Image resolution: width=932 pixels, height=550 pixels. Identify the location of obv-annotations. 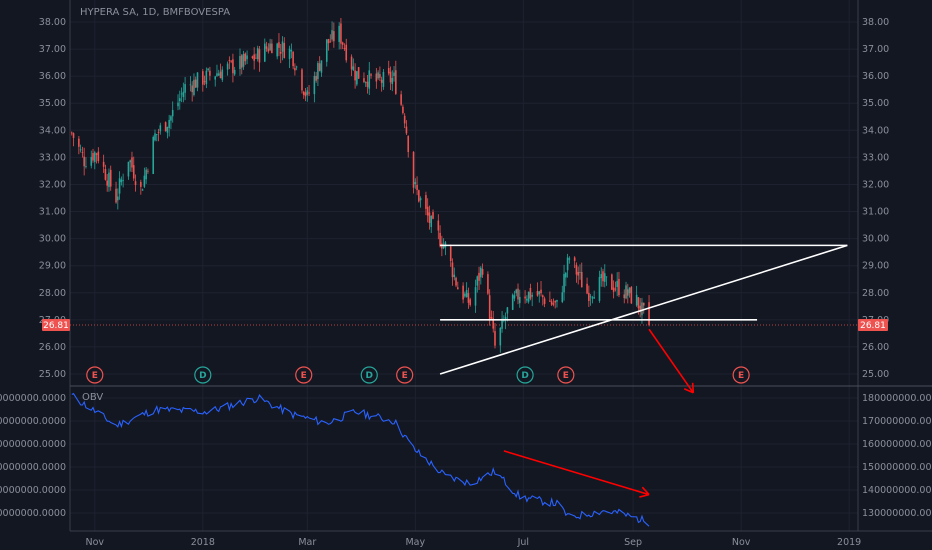
(576, 474).